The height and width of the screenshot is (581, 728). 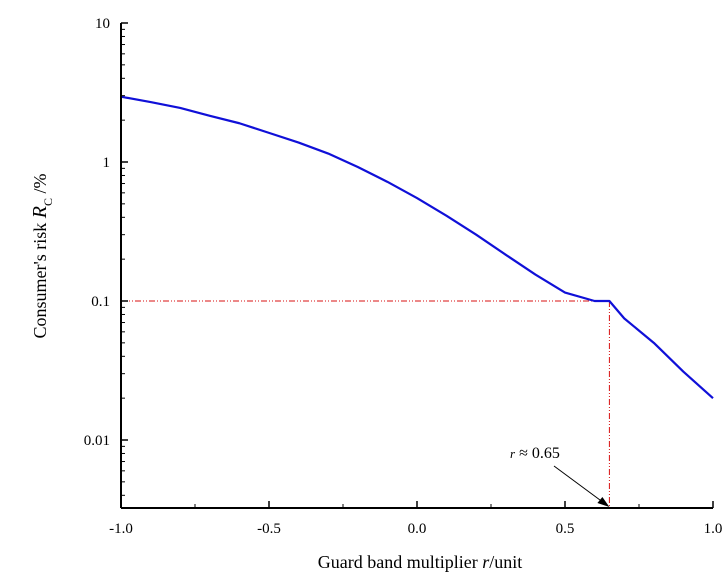 What do you see at coordinates (420, 562) in the screenshot?
I see `x-axis-label: Guard band multiplier r/unit` at bounding box center [420, 562].